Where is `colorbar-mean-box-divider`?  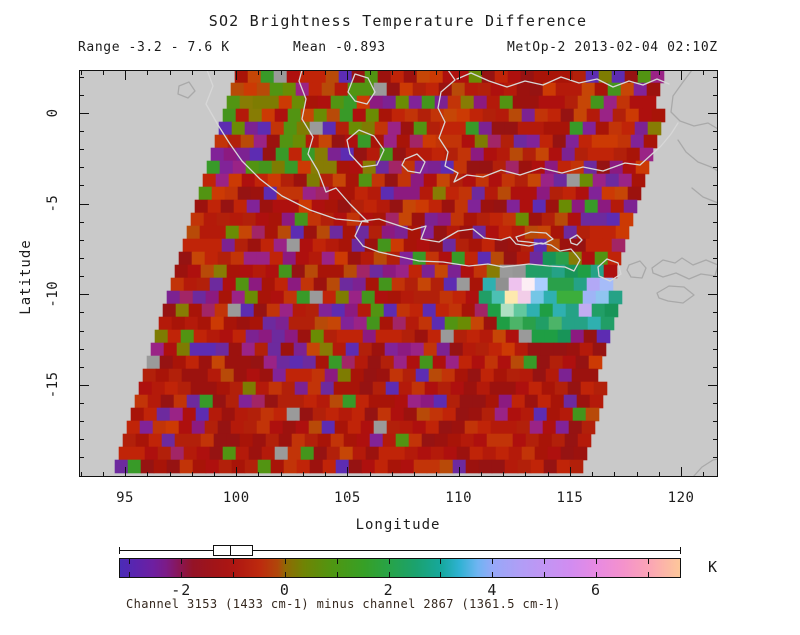
colorbar-mean-box-divider is located at coordinates (230, 550).